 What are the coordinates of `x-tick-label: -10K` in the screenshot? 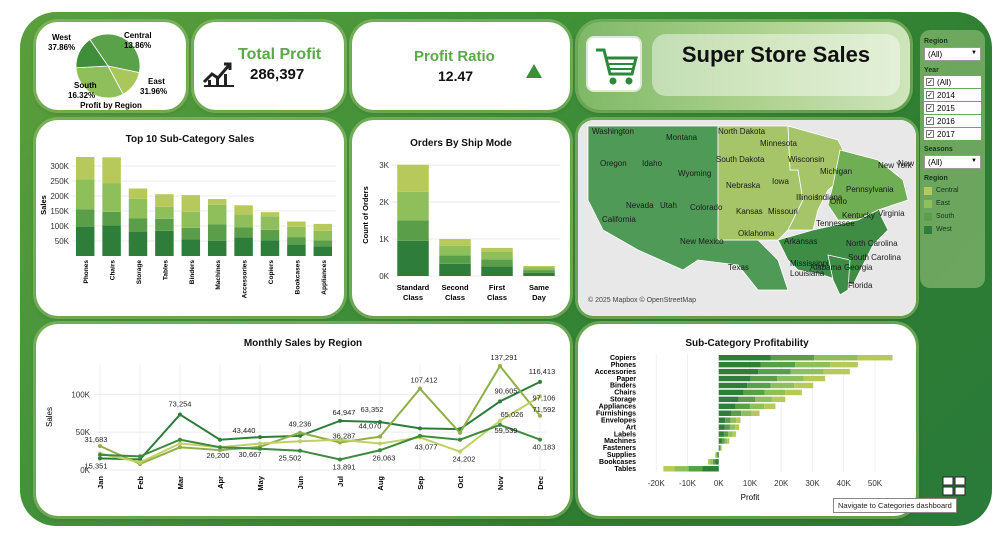 It's located at (688, 483).